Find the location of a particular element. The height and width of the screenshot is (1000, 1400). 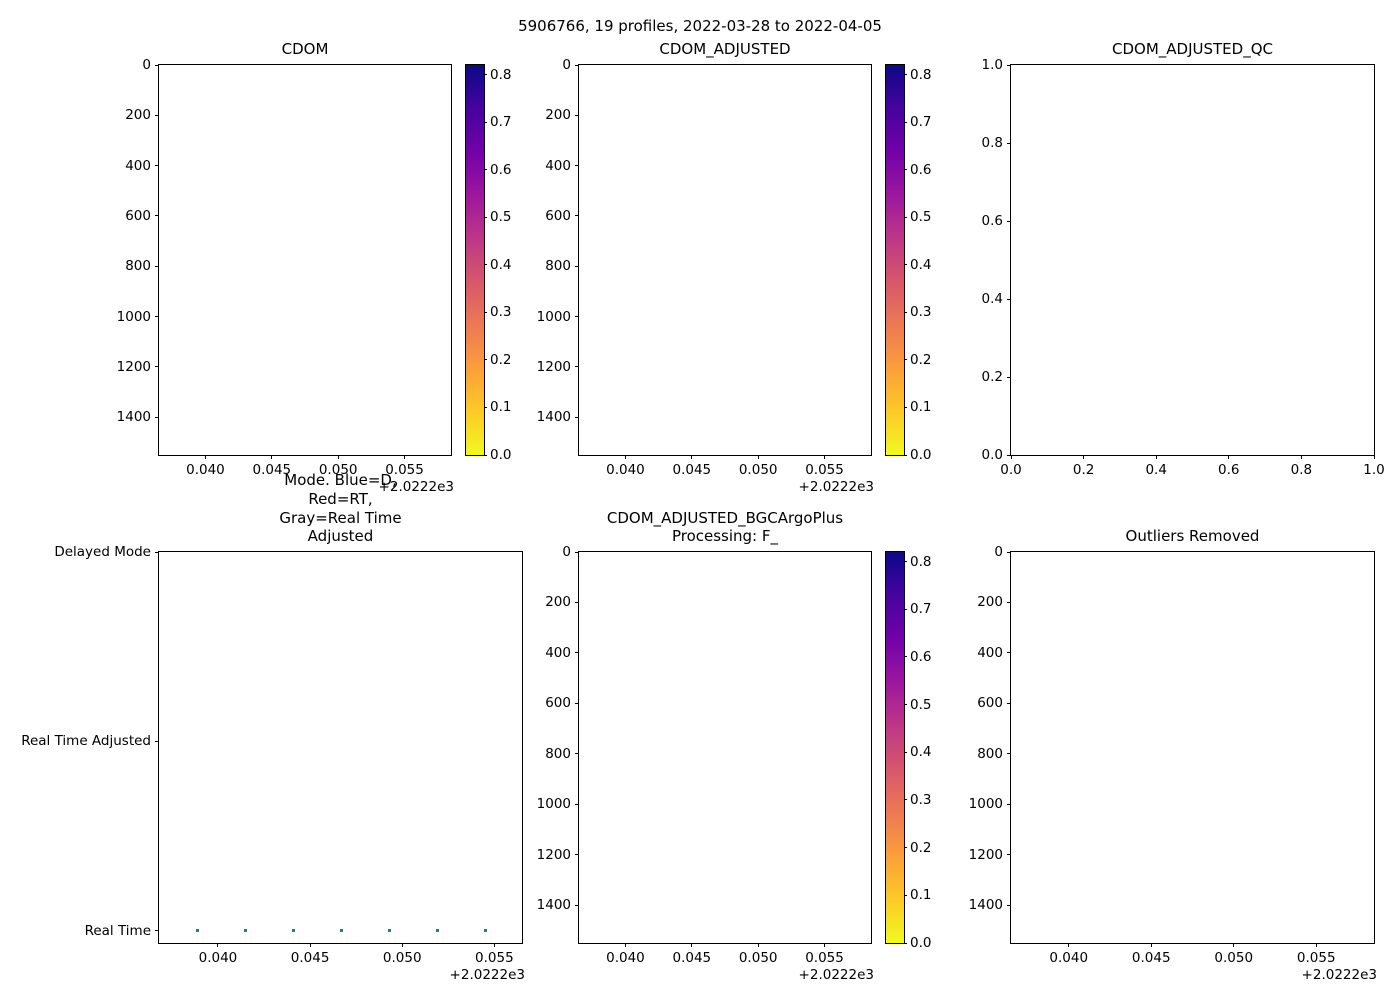

colorbar: 0.8 0.7 0.6 0.5 0.4 0.3 0.2 0.1 0.0 is located at coordinates (908, 751).